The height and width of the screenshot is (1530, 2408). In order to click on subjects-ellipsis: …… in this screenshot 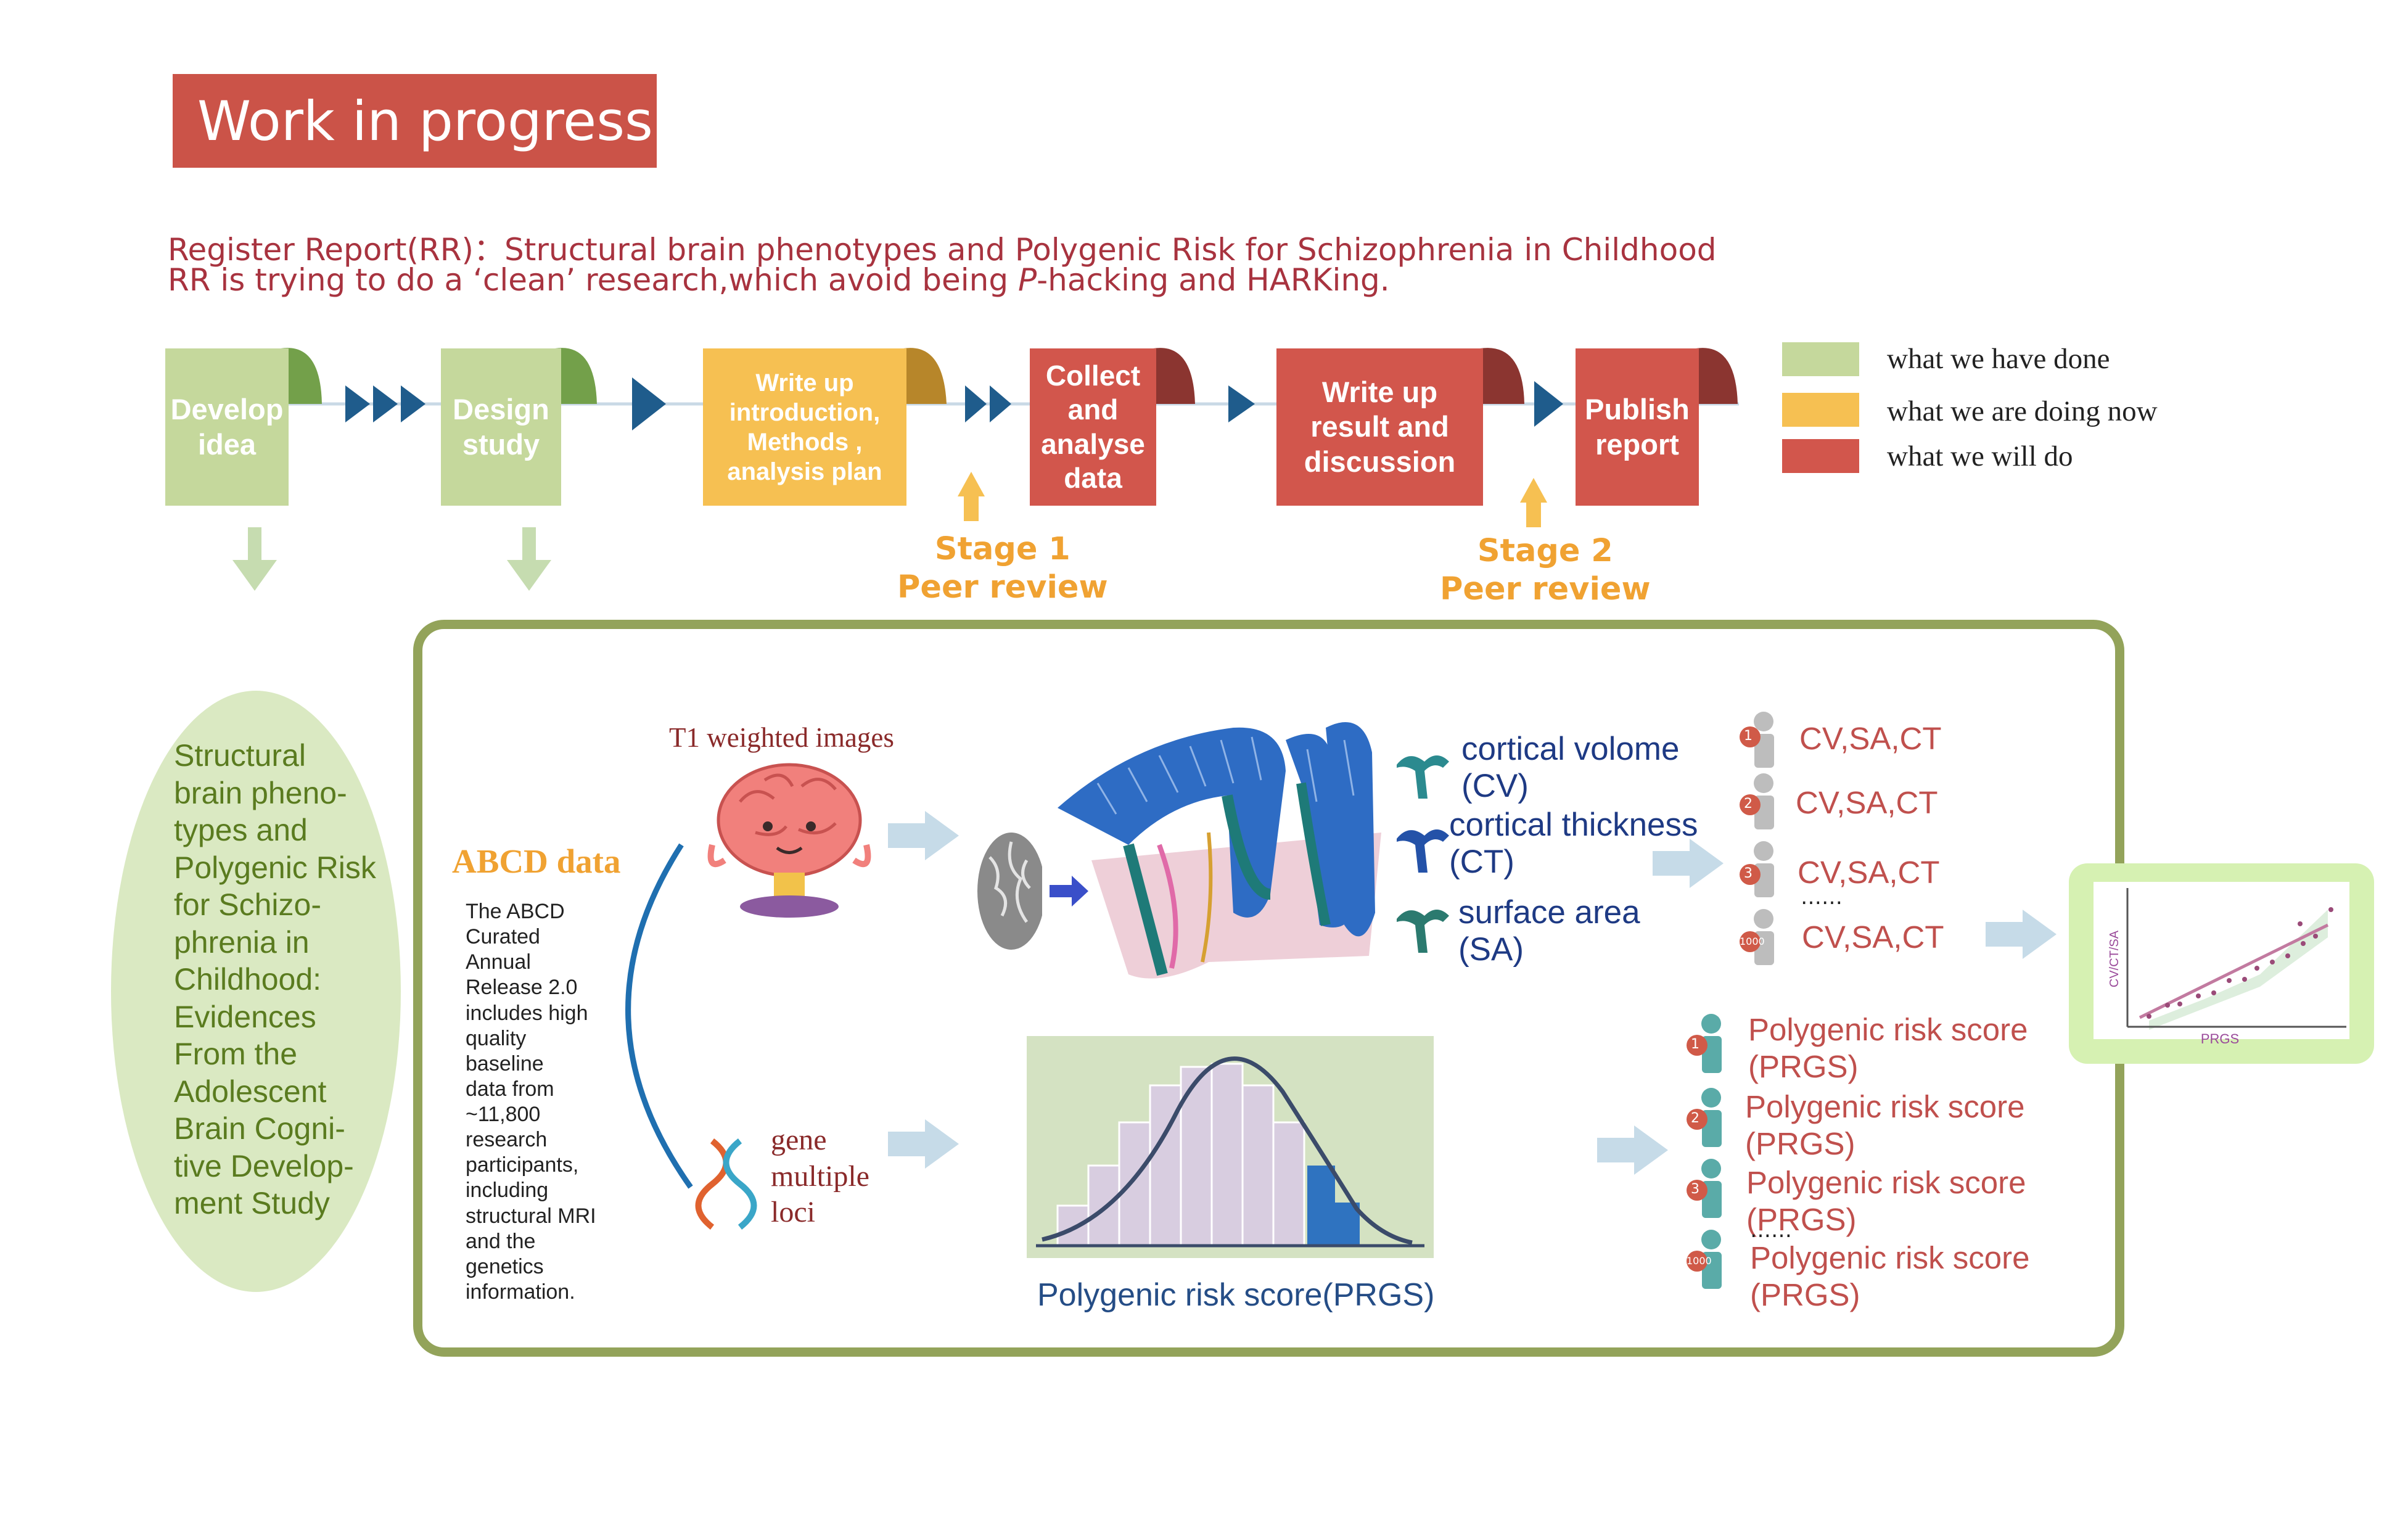, I will do `click(1822, 897)`.